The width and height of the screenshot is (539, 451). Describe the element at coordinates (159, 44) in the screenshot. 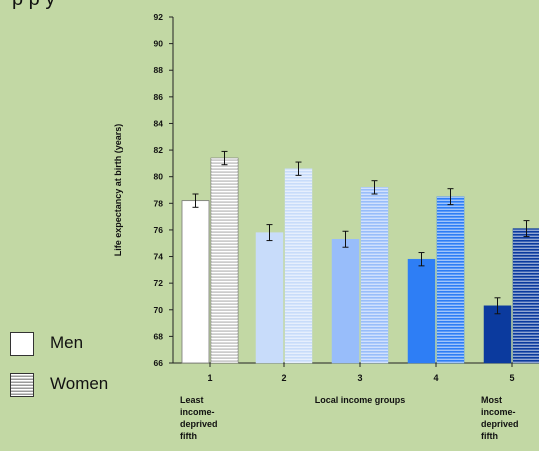

I see `y-tick-label: 90` at that location.